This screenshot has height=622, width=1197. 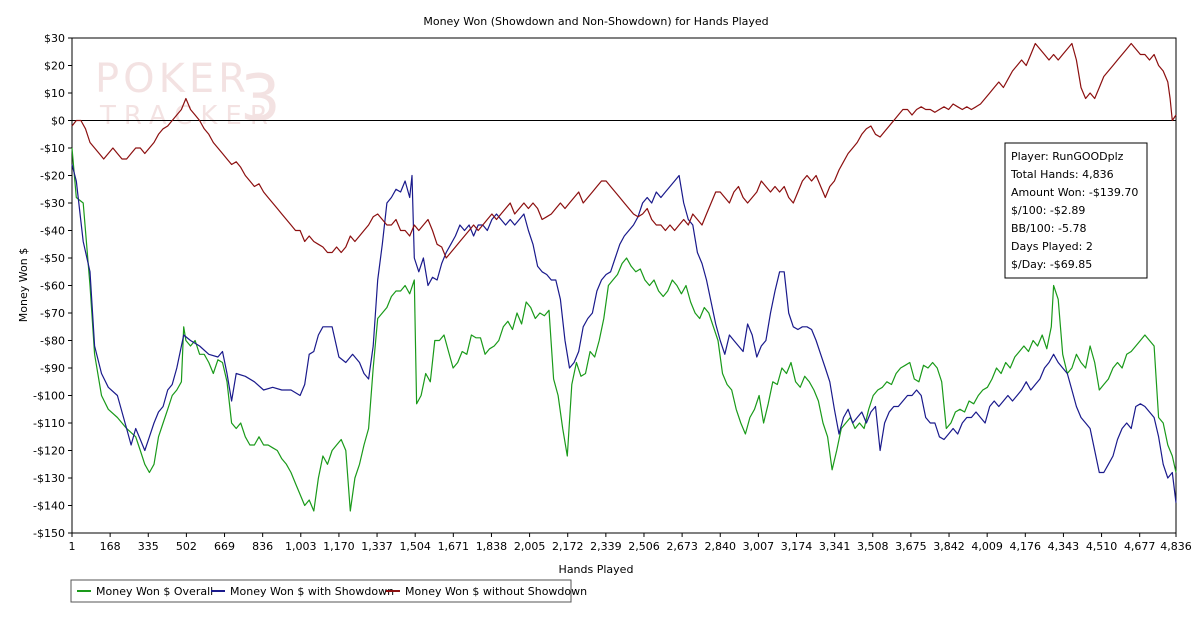 What do you see at coordinates (52, 258) in the screenshot?
I see `y-tick-label: -$50` at bounding box center [52, 258].